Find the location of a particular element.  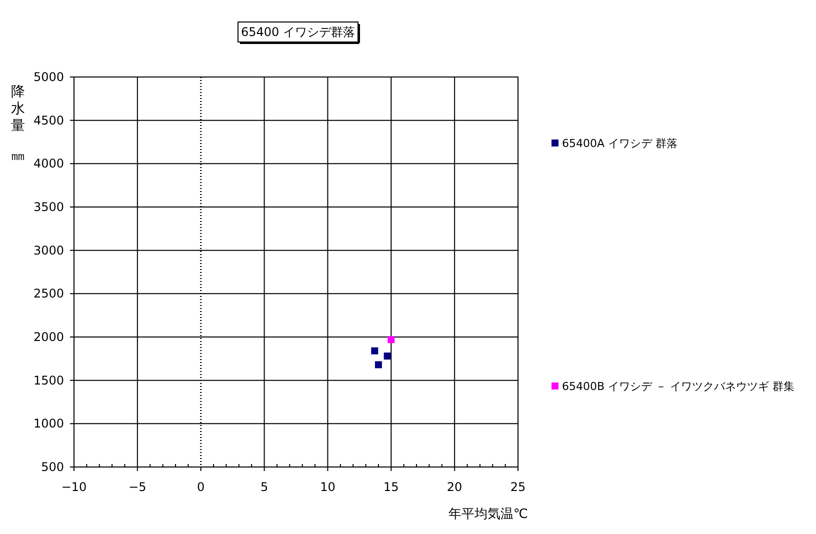

y-tick-label: 4000 is located at coordinates (48, 163).